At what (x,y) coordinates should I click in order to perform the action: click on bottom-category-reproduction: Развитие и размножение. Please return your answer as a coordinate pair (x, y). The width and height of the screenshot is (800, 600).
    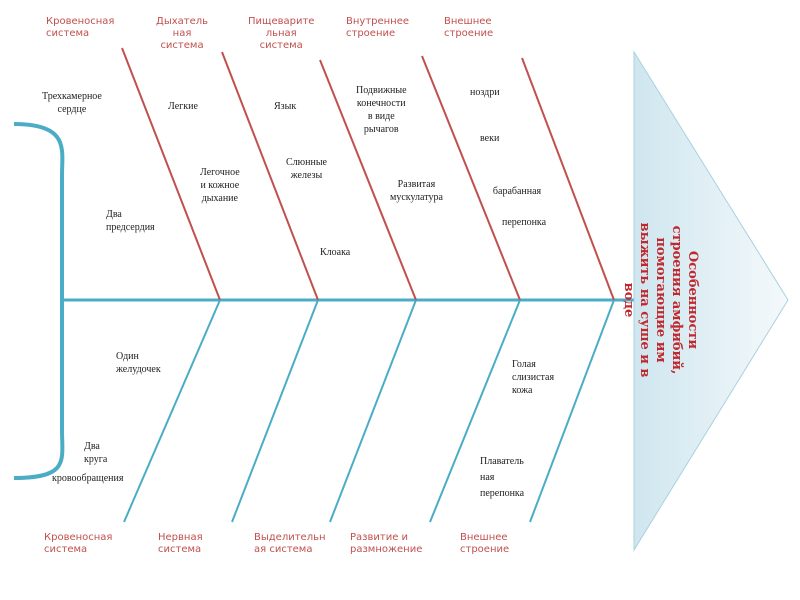
    Looking at the image, I should click on (386, 544).